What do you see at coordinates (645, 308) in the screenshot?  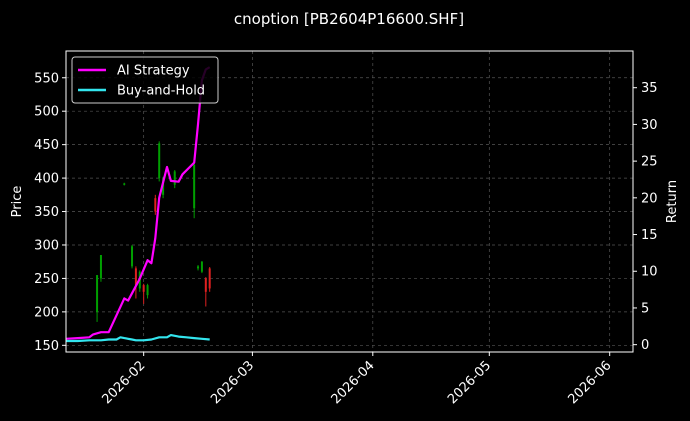 I see `return-tick-label: 5` at bounding box center [645, 308].